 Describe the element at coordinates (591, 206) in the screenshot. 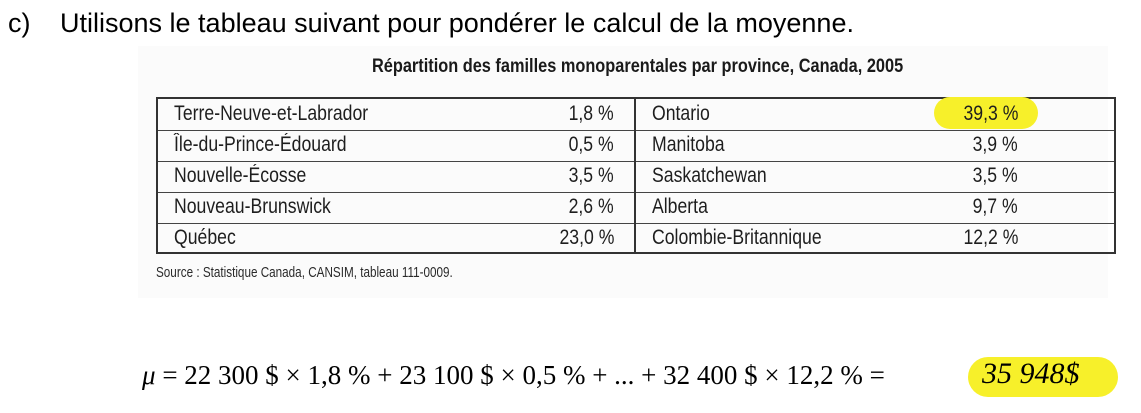

I see `province-value: 2,6 %` at that location.